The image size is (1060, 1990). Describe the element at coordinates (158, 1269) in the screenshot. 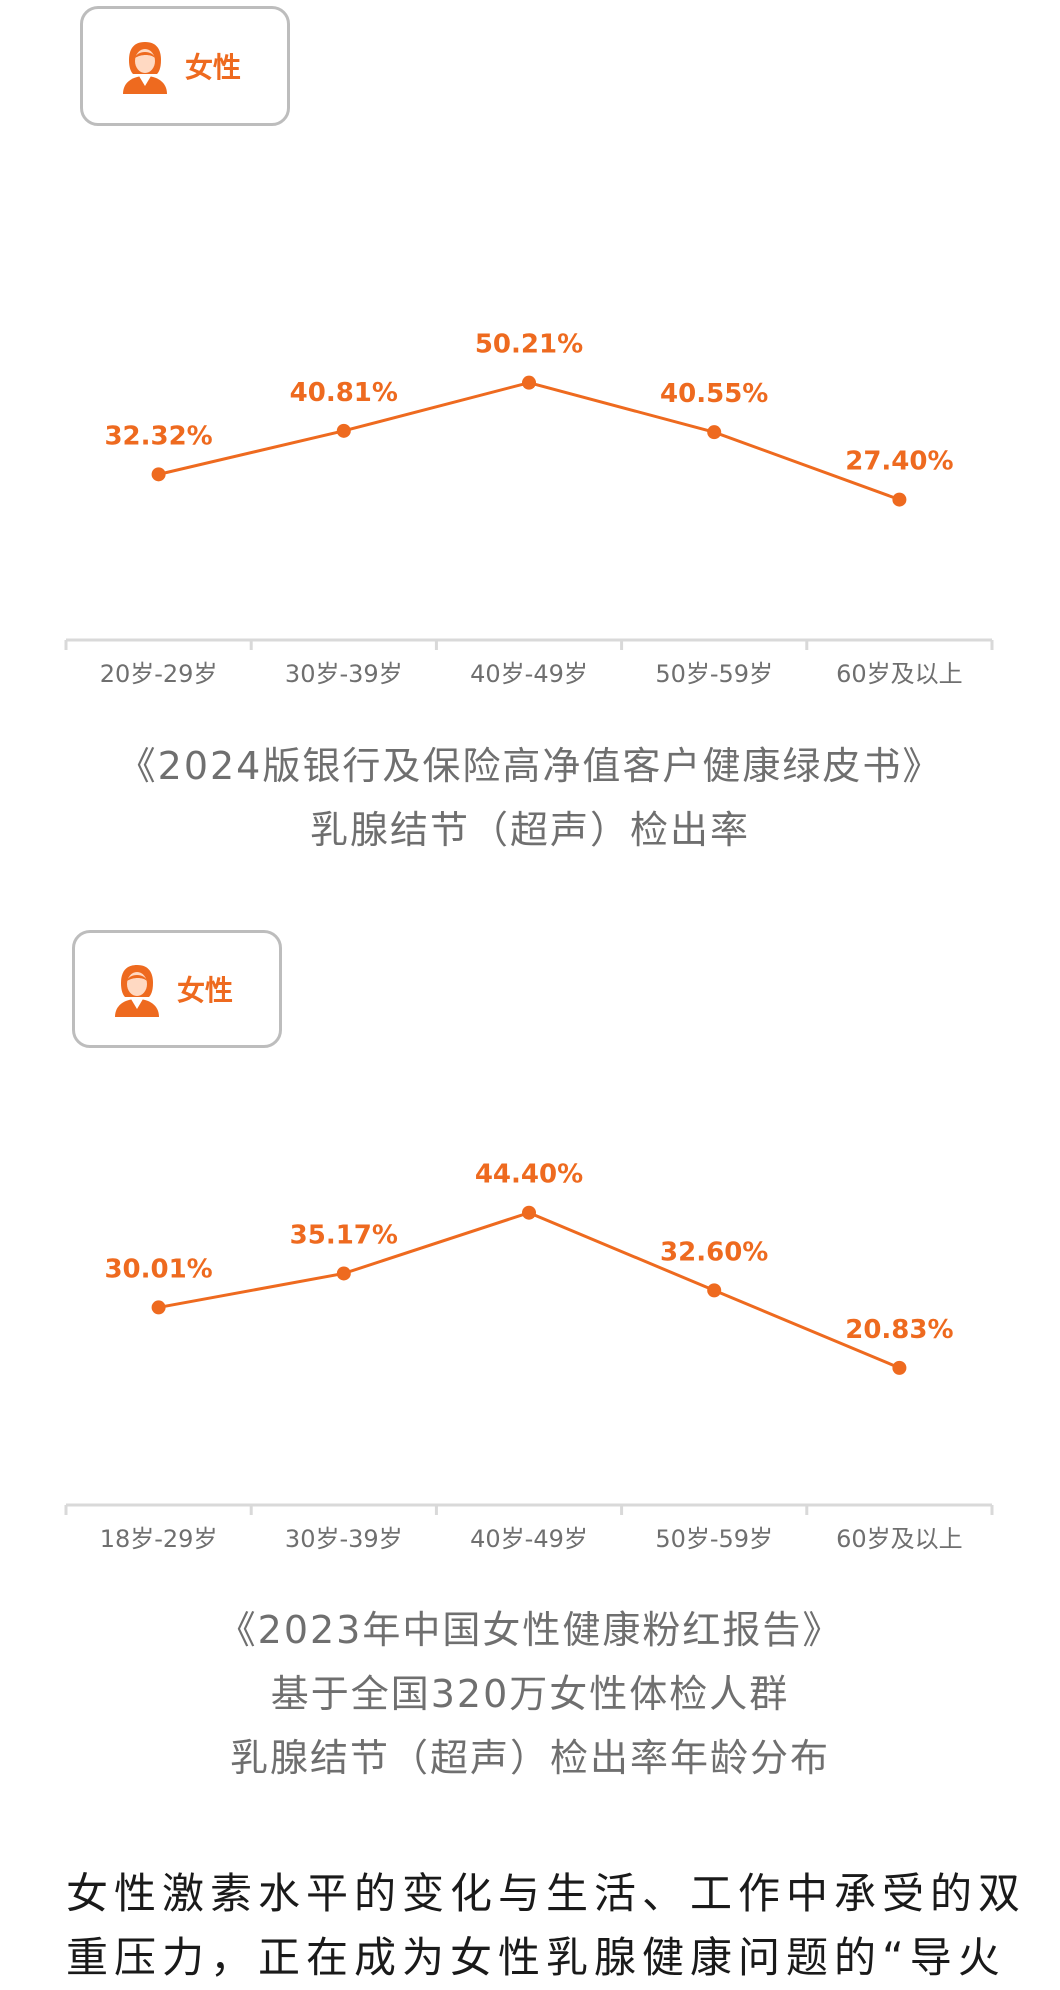

I see `data-label: 30.01%` at that location.